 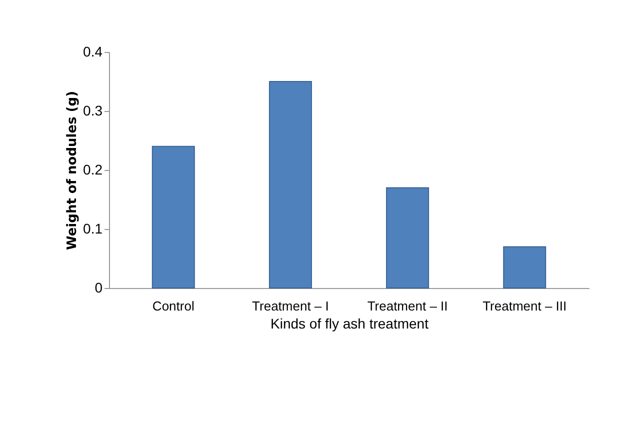 I want to click on y-tick-label: 0.3, so click(x=93, y=110).